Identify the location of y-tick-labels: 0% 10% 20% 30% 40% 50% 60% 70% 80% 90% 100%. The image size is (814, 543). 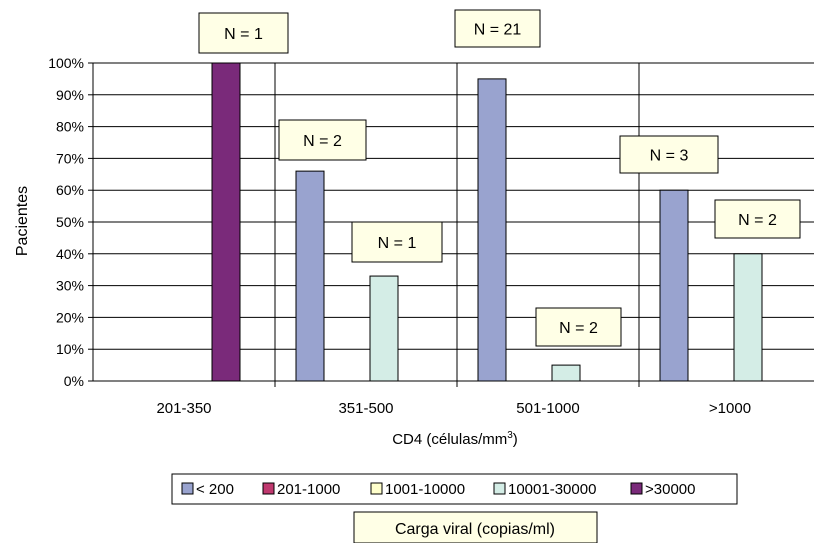
(66, 222).